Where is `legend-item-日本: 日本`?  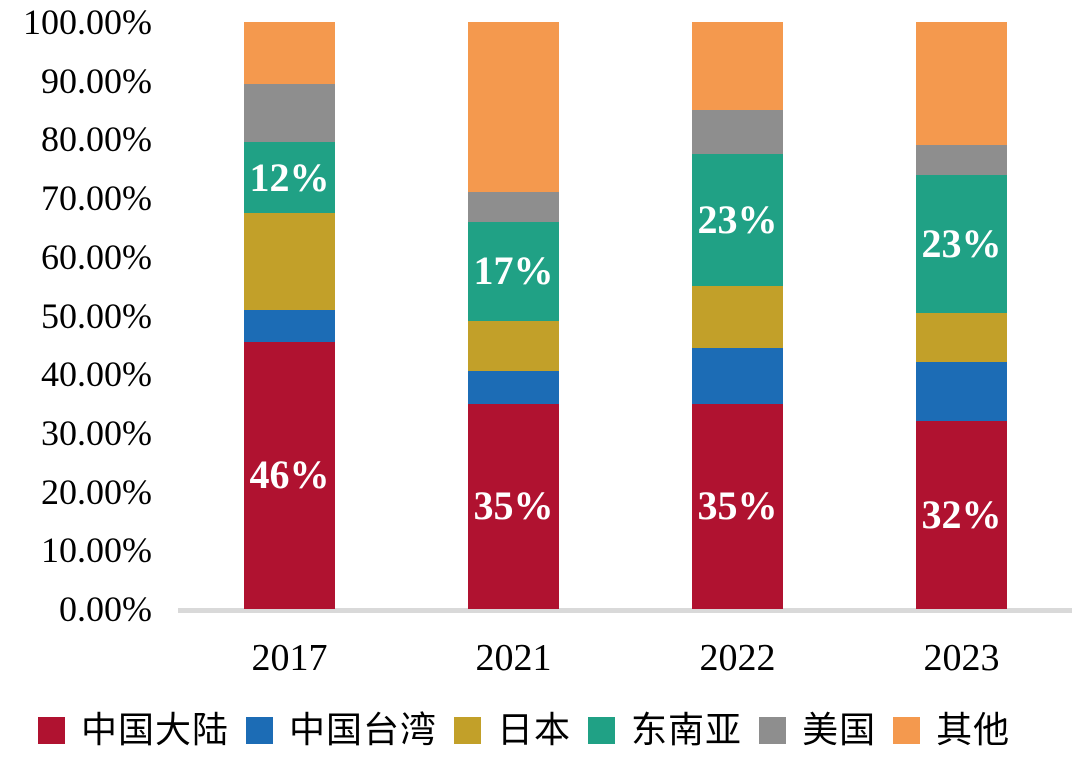 legend-item-日本: 日本 is located at coordinates (512, 730).